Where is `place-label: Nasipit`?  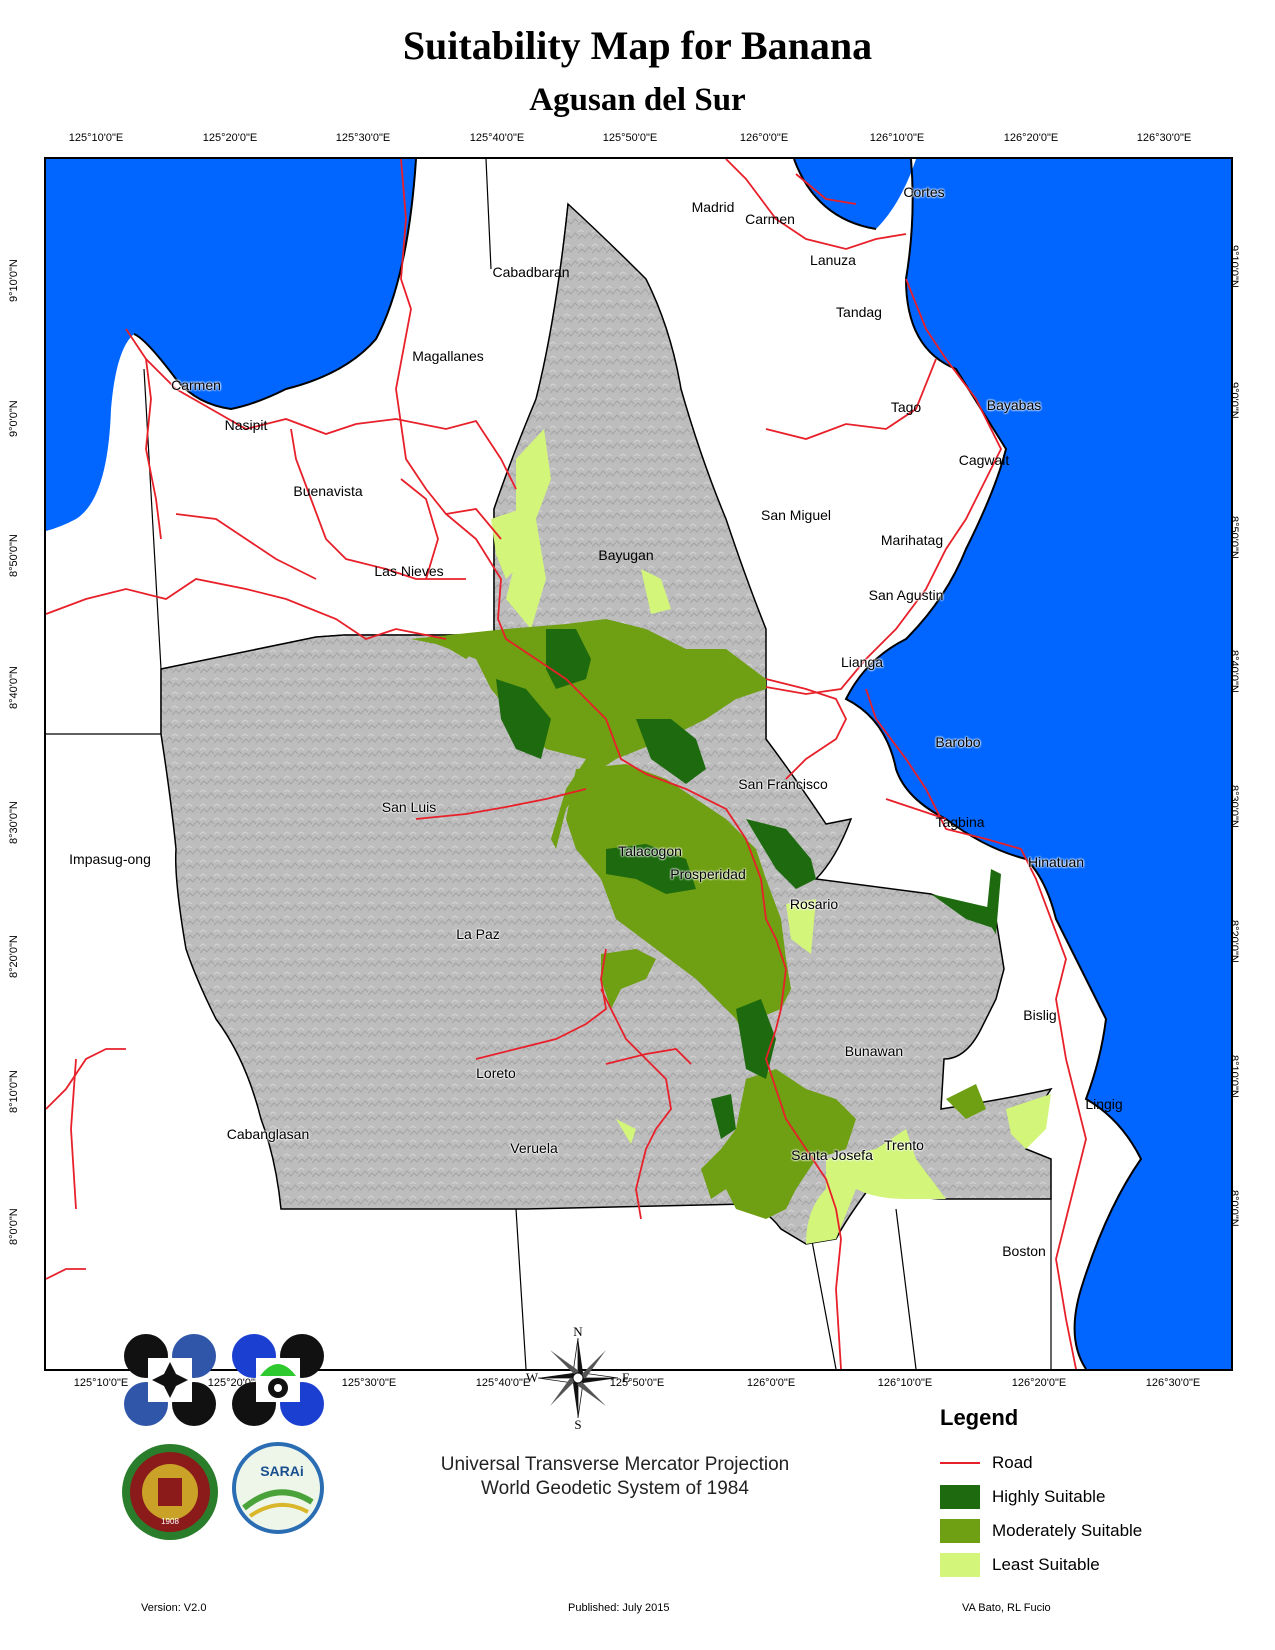 place-label: Nasipit is located at coordinates (246, 425).